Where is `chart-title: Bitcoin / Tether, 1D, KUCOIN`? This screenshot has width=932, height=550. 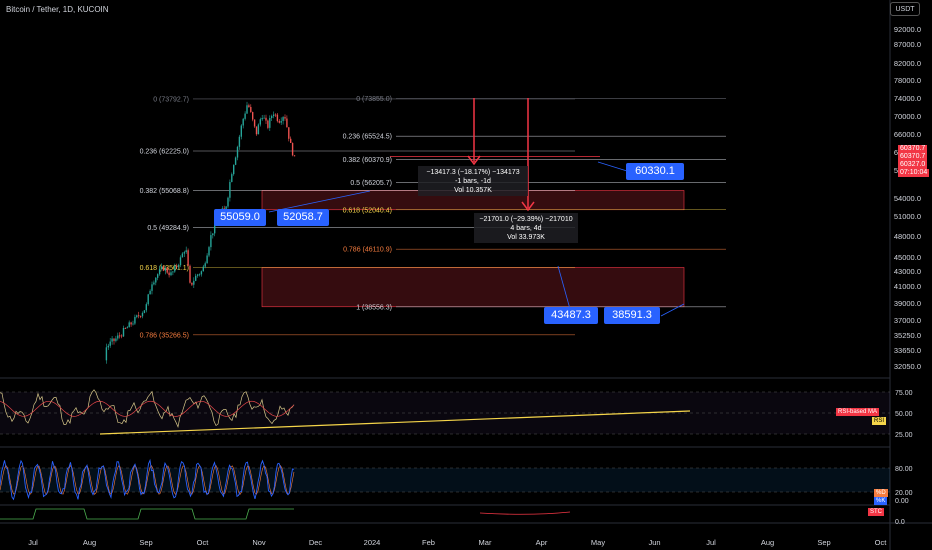 chart-title: Bitcoin / Tether, 1D, KUCOIN is located at coordinates (57, 9).